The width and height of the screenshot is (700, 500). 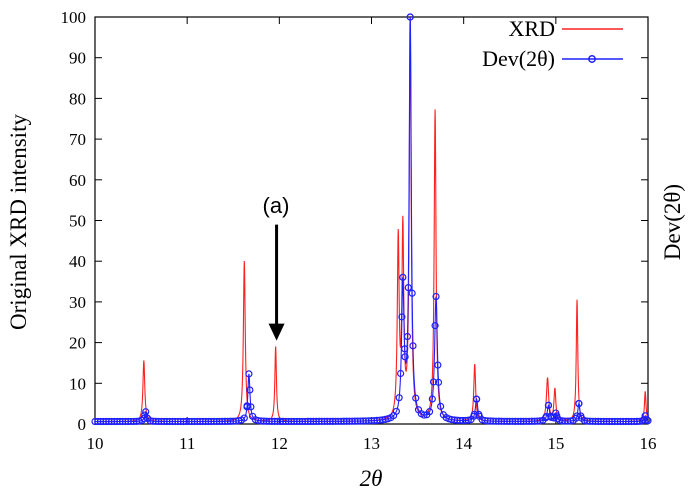 I want to click on x-tick-label: 14, so click(x=464, y=443).